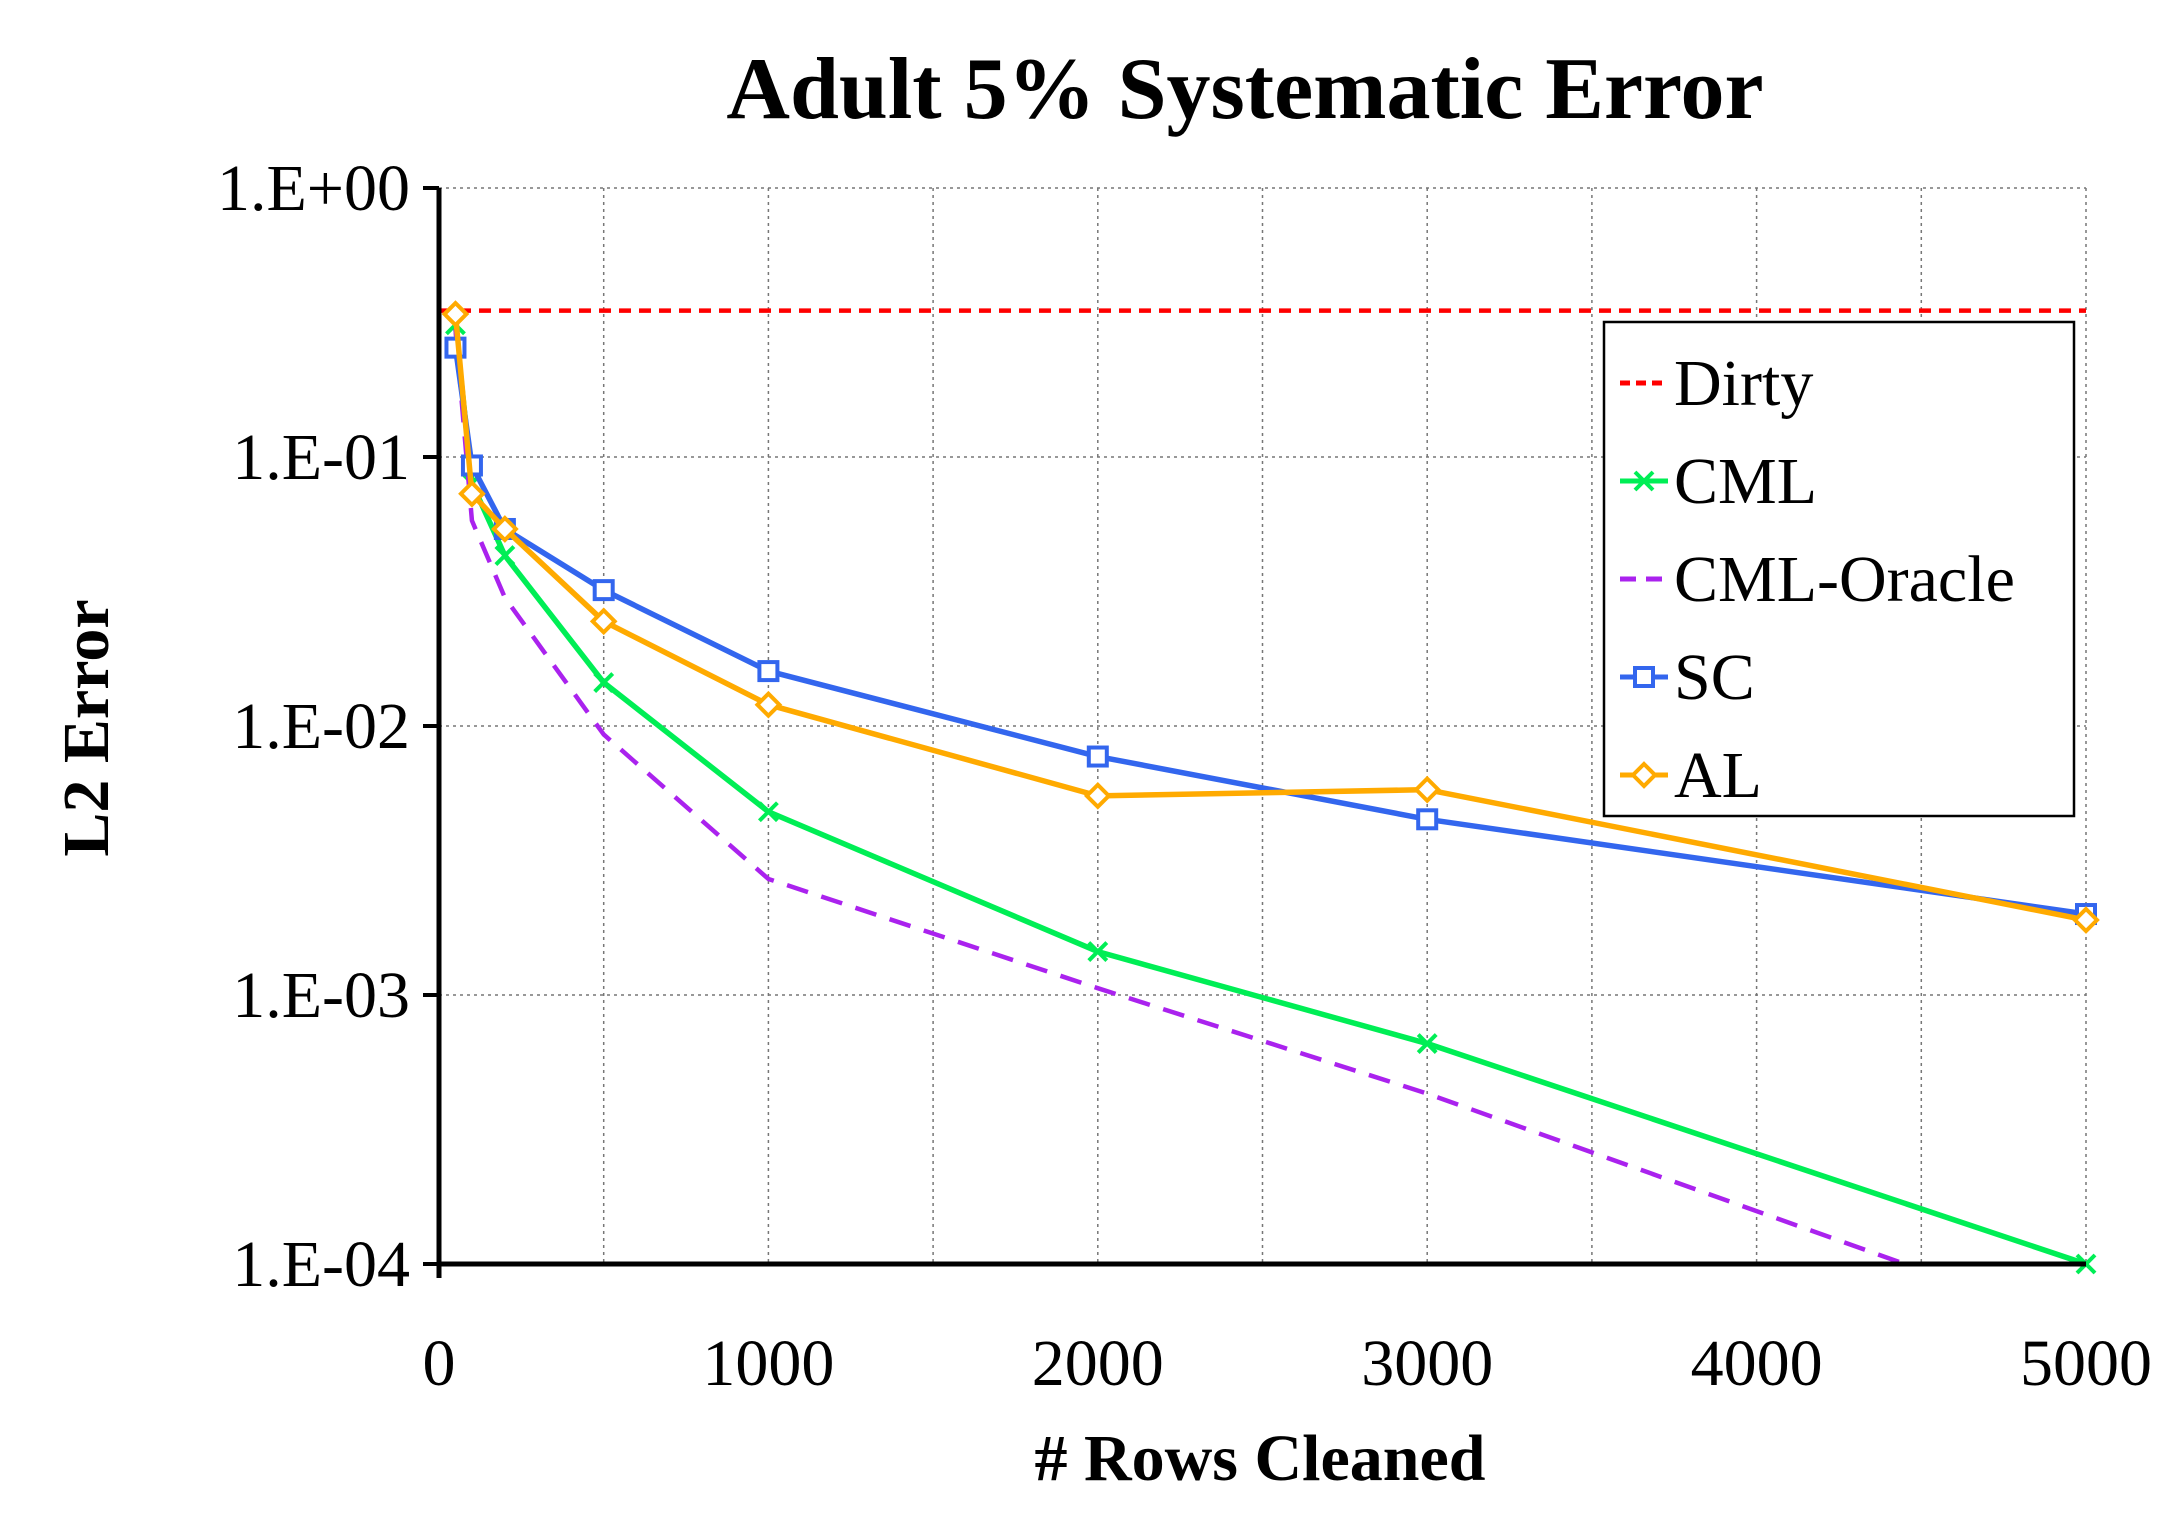 This screenshot has height=1525, width=2182. What do you see at coordinates (1743, 383) in the screenshot?
I see `legend-label: Dirty` at bounding box center [1743, 383].